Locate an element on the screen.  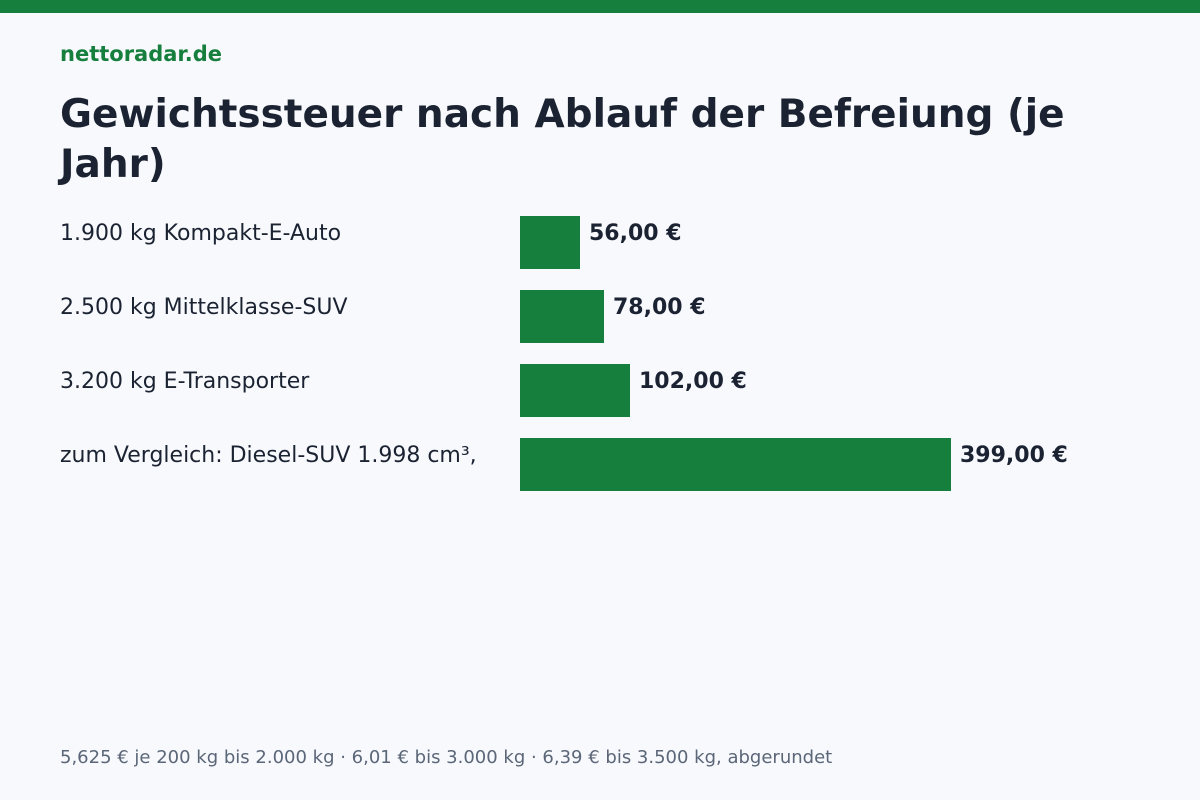
category-label: zum Vergleich: Diesel-SUV 1.998 cm³, is located at coordinates (268, 455).